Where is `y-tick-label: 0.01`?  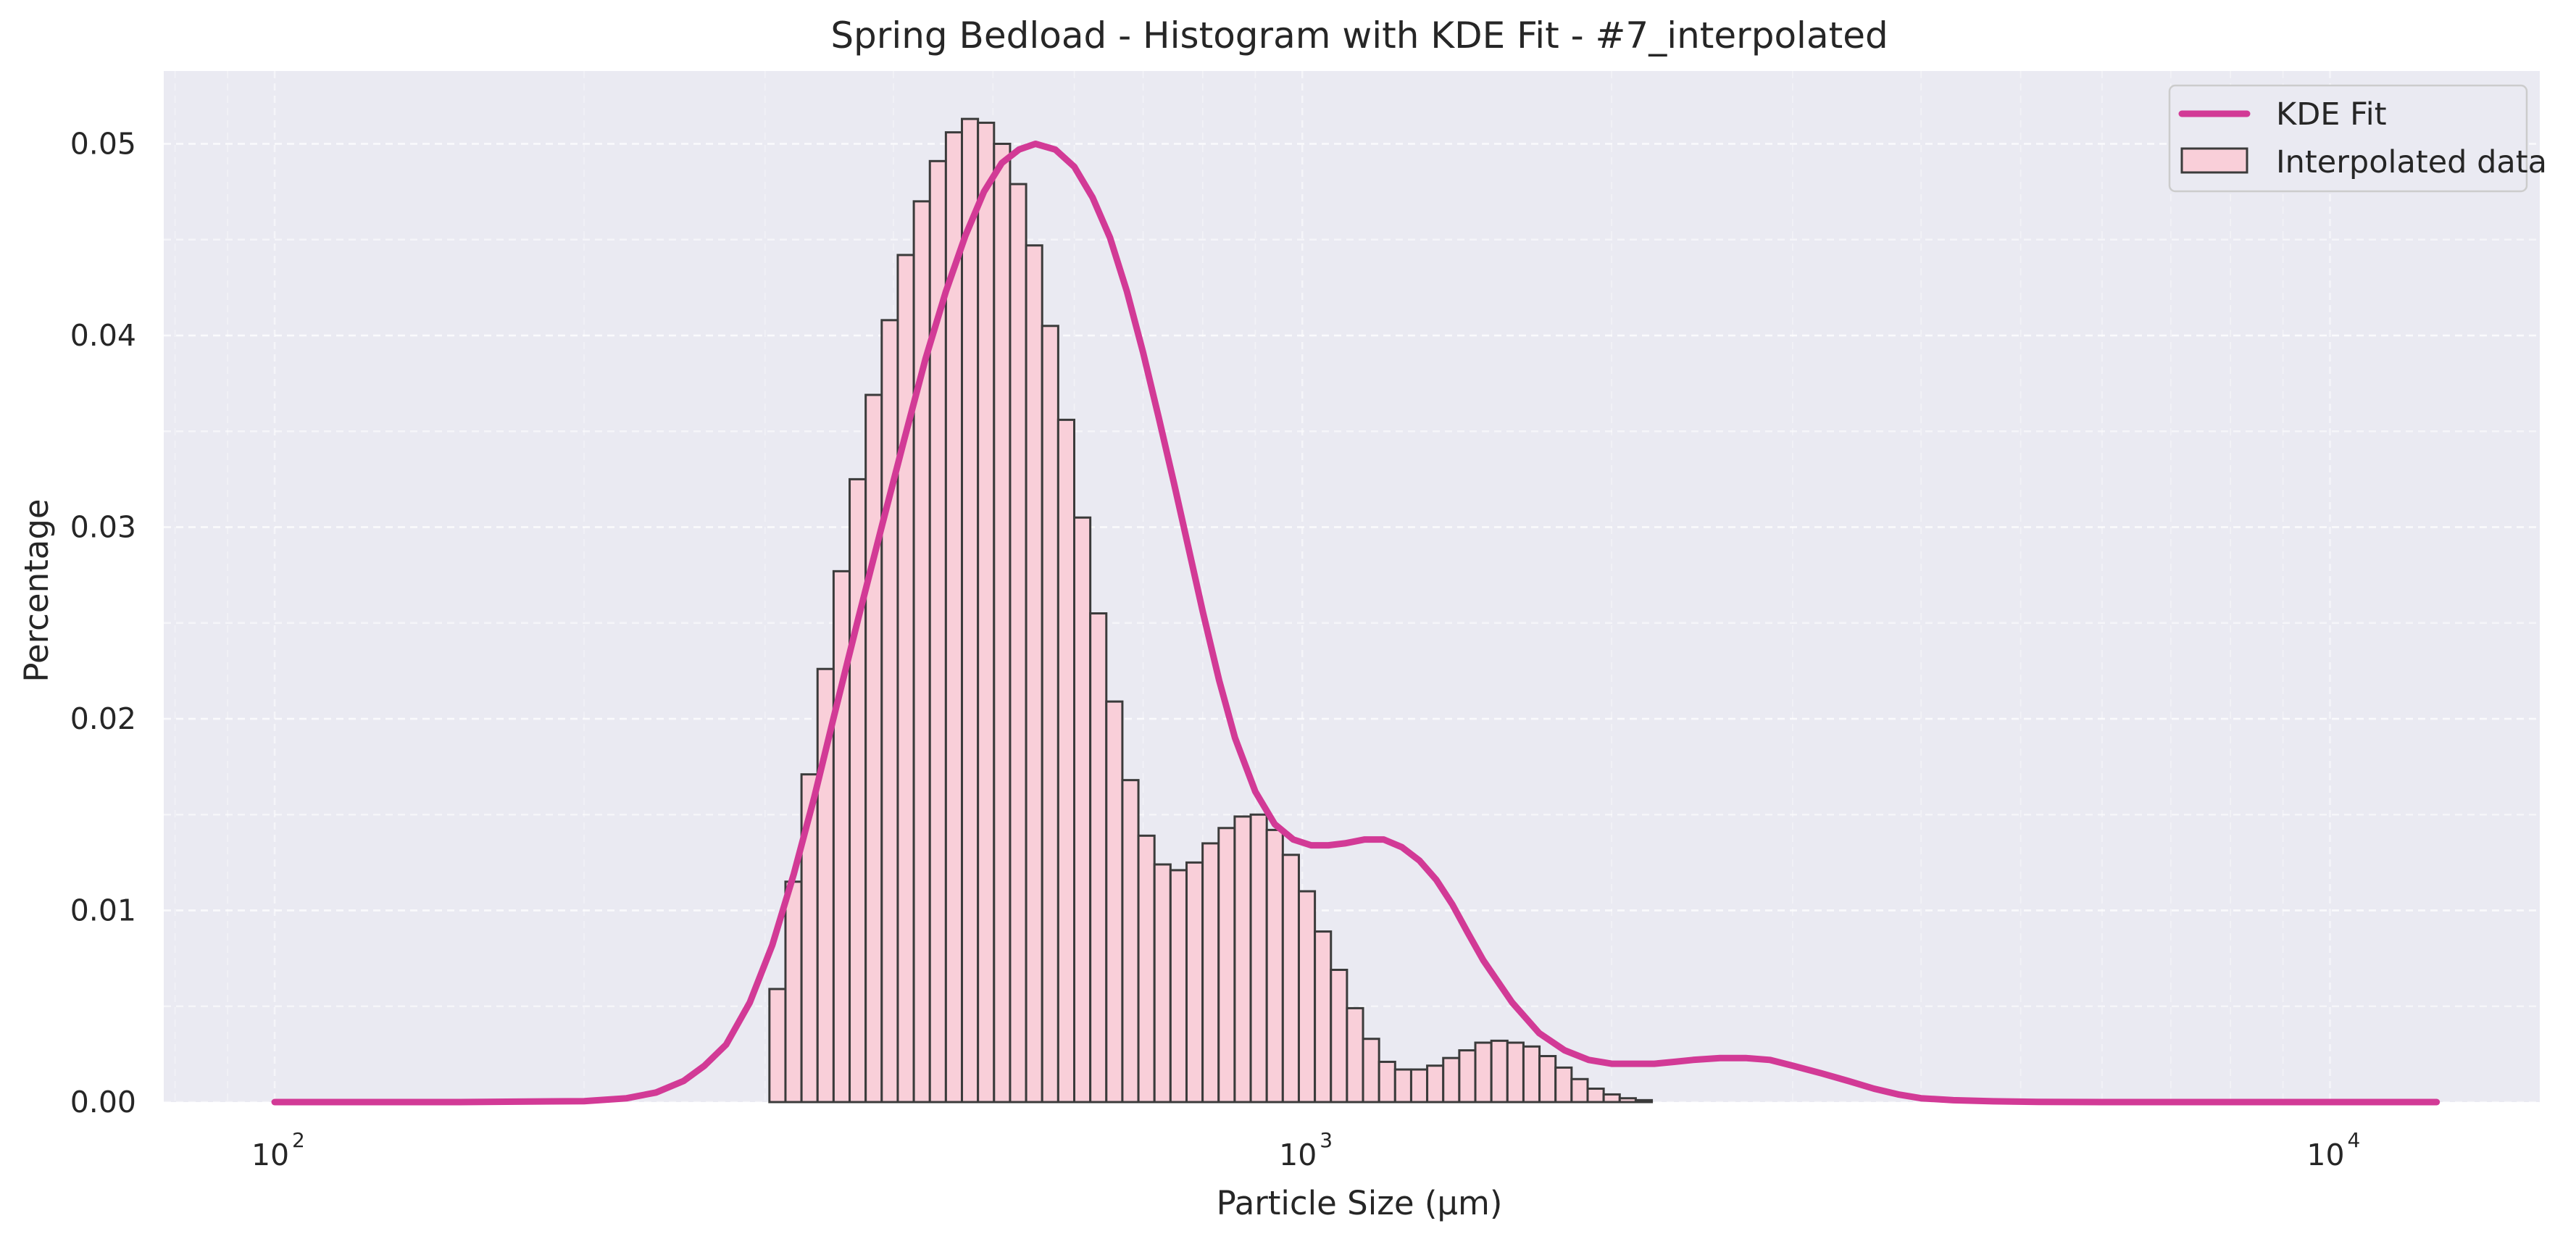
y-tick-label: 0.01 is located at coordinates (103, 911).